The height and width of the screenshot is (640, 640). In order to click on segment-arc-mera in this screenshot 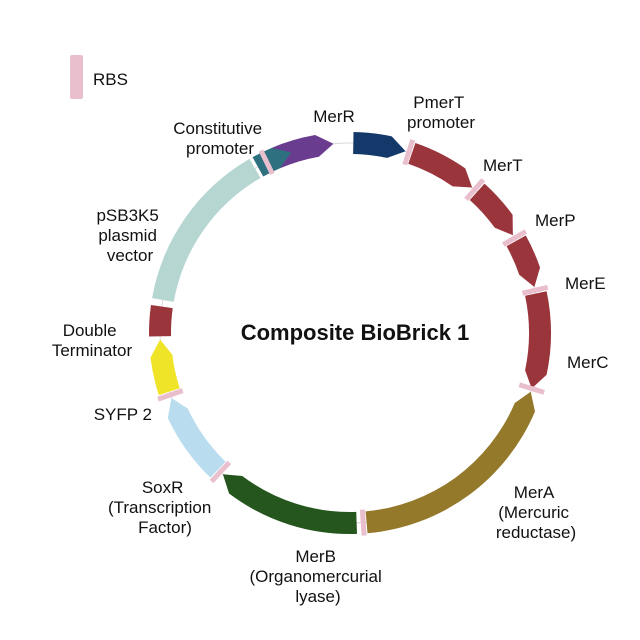, I will do `click(450, 462)`.